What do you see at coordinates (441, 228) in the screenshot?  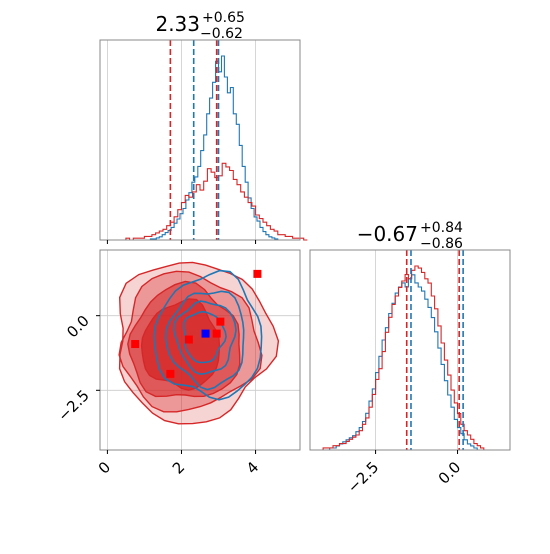 I see `param2-title-plus: +0.84` at bounding box center [441, 228].